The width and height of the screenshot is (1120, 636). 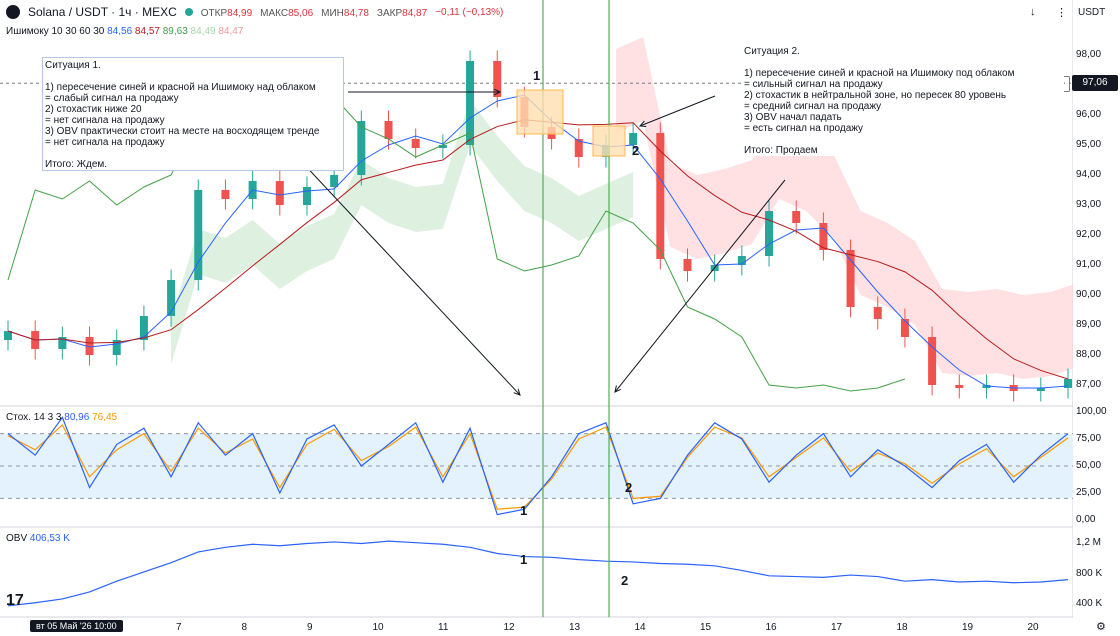 I want to click on price-tick-label: 93,00, so click(x=1089, y=204).